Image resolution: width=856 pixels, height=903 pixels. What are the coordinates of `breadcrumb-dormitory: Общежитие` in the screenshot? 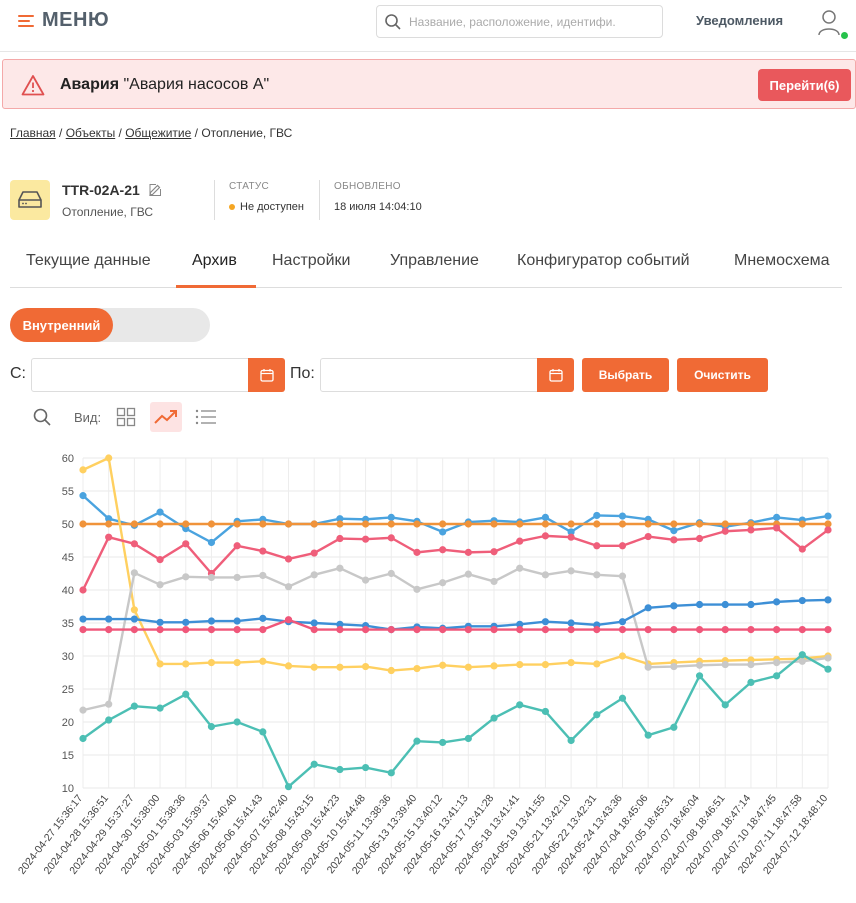 It's located at (158, 133).